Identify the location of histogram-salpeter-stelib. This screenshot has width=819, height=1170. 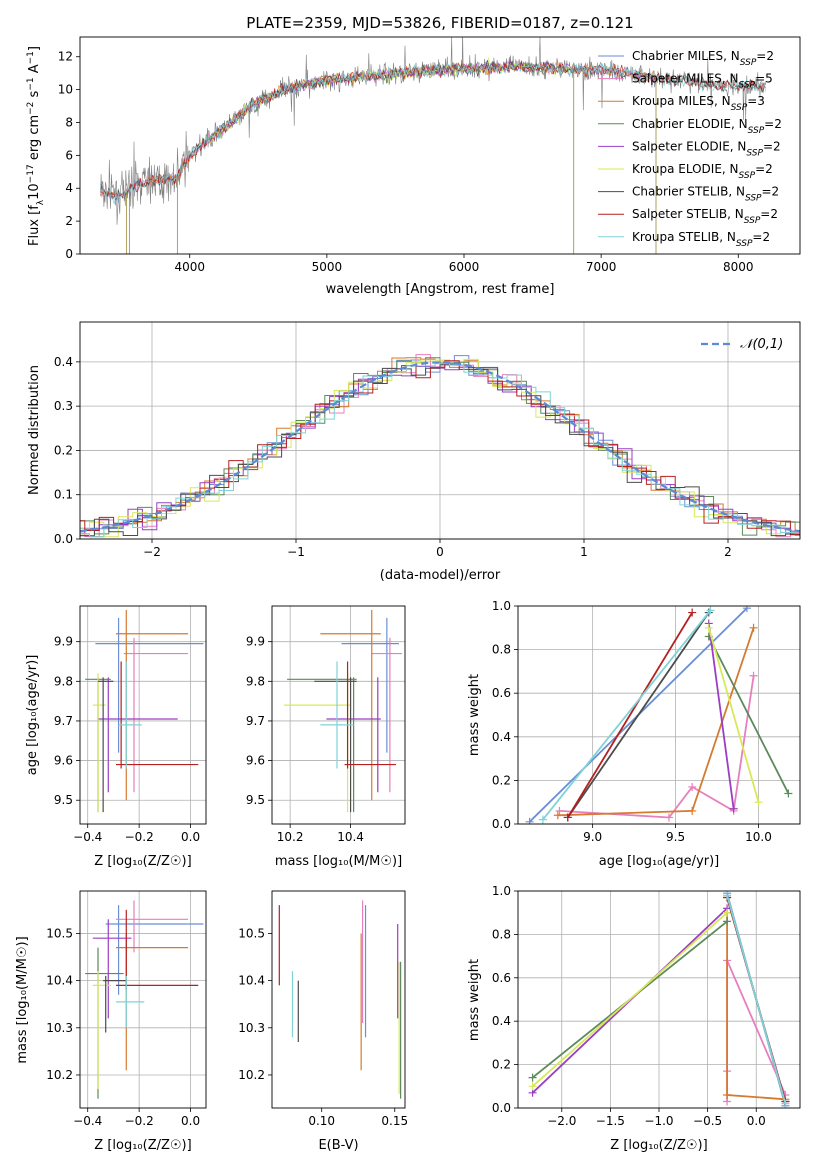
(440, 448).